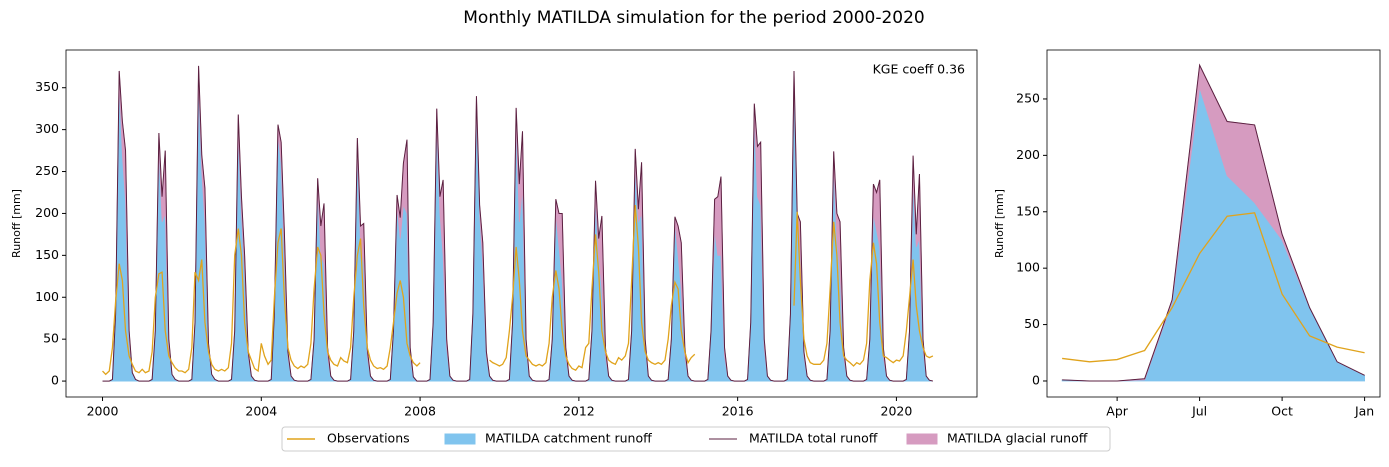 The image size is (1389, 467). Describe the element at coordinates (579, 411) in the screenshot. I see `x-tick-label: 2012` at that location.